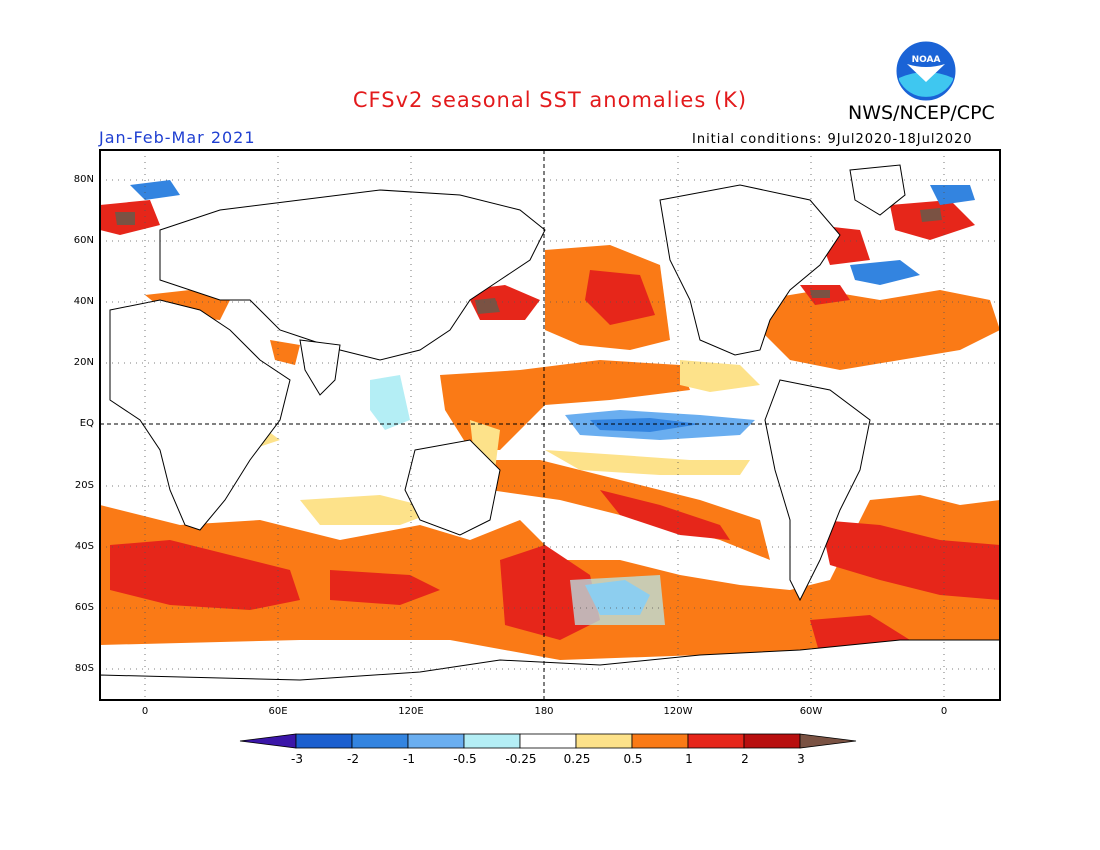  Describe the element at coordinates (353, 759) in the screenshot. I see `colorbar-label: -2` at that location.